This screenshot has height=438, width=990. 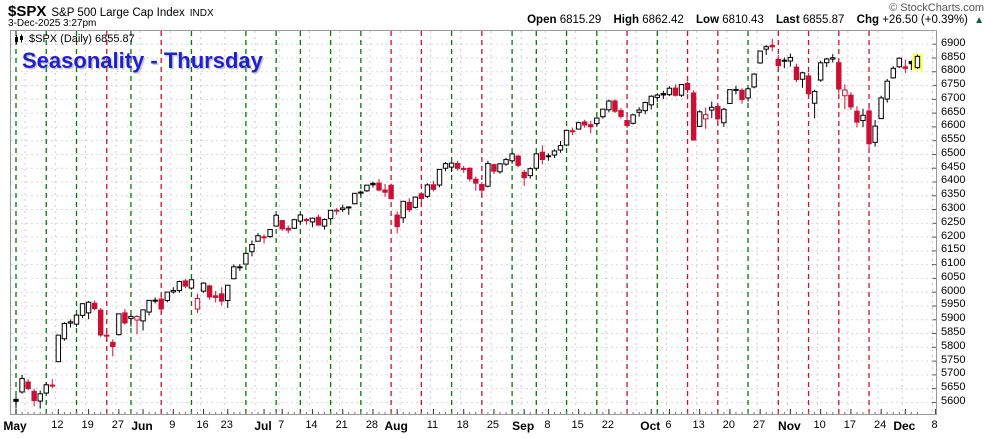 I want to click on x-axis-tick-label: 20, so click(x=729, y=425).